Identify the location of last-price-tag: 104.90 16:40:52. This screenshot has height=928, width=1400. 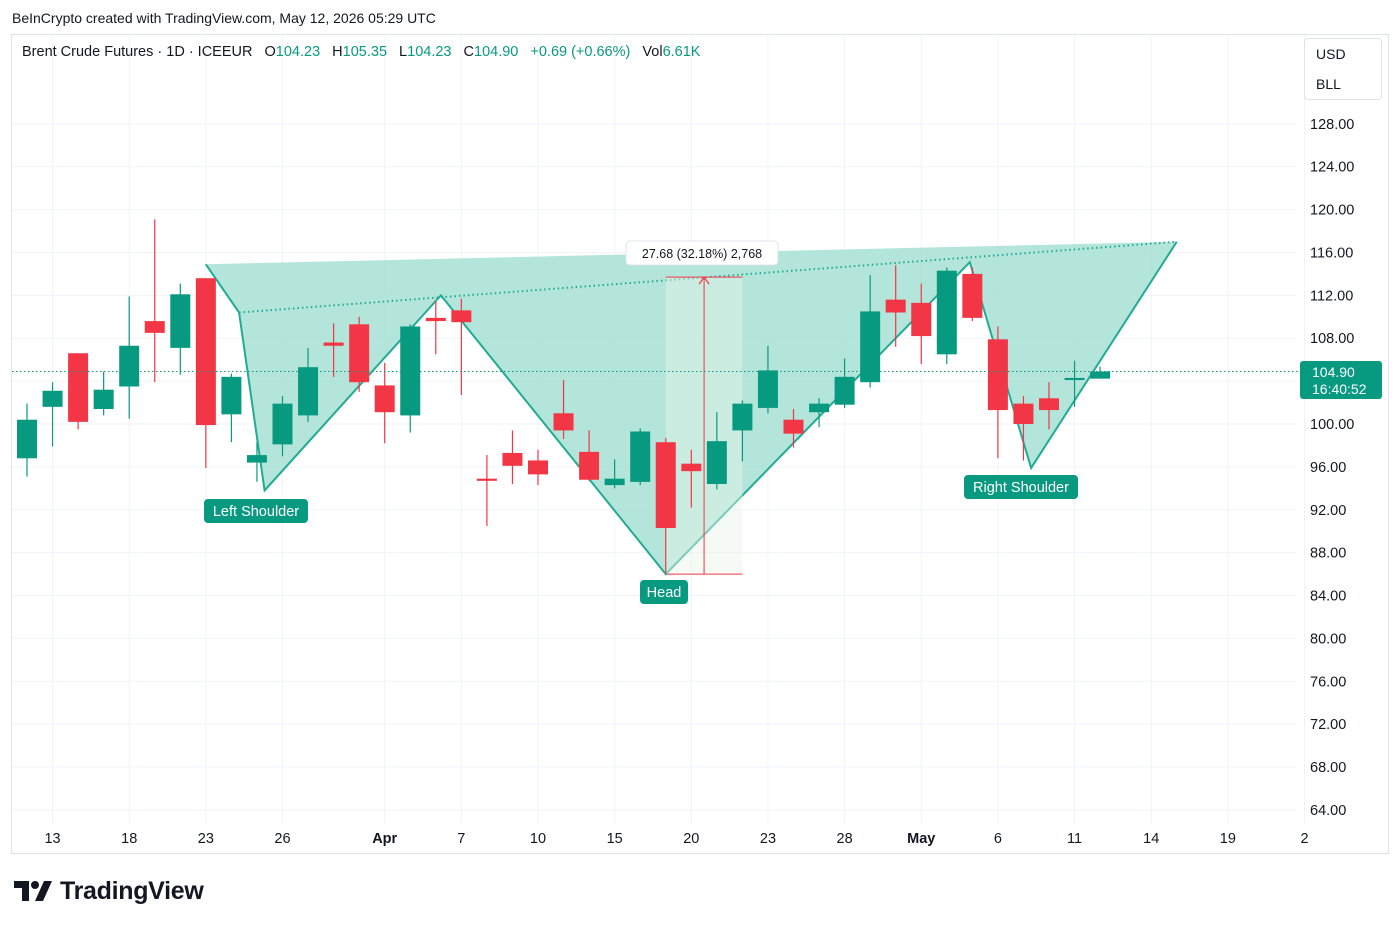
(1341, 380).